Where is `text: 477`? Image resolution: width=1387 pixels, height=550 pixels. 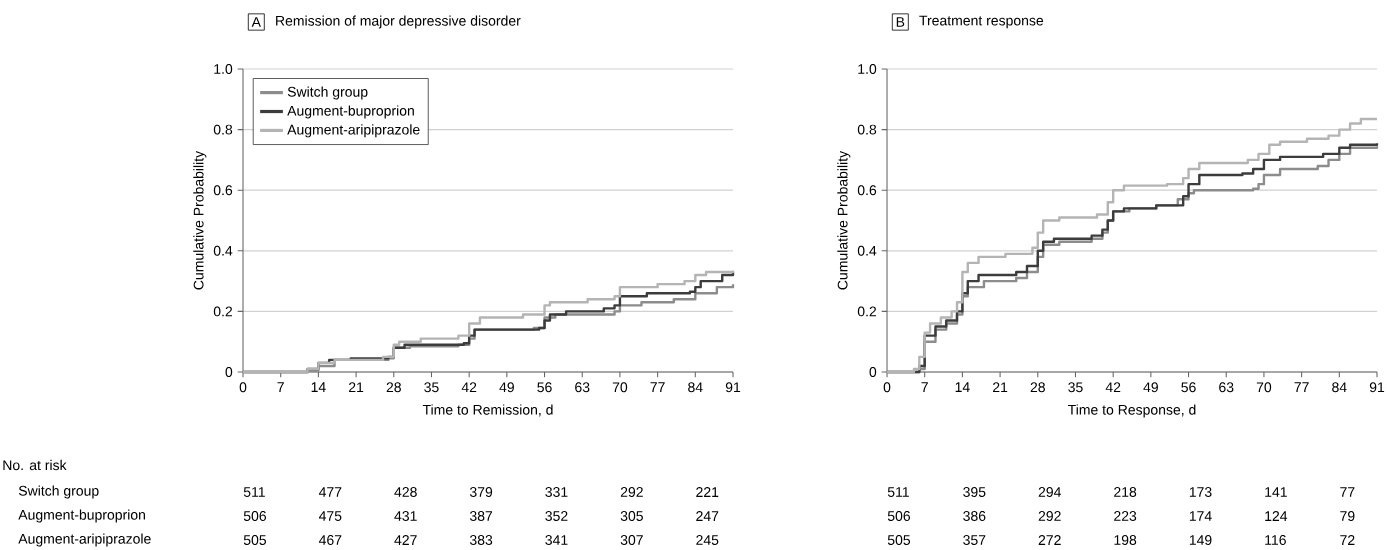
text: 477 is located at coordinates (330, 492).